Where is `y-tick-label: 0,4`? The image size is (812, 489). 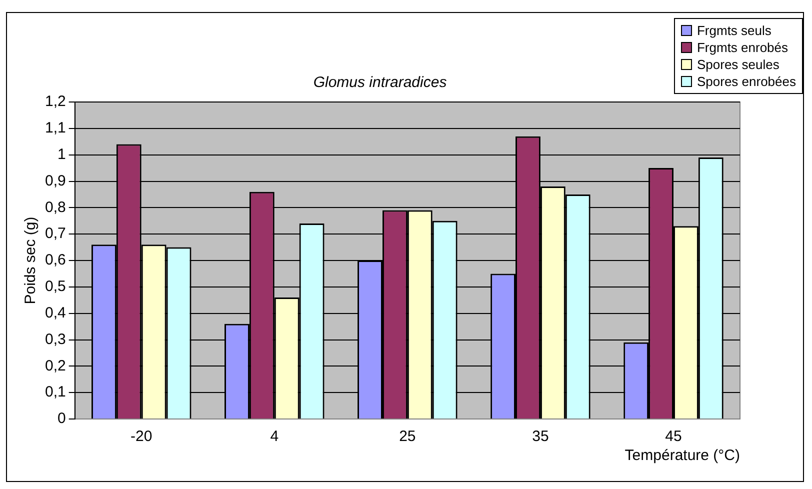
y-tick-label: 0,4 is located at coordinates (55, 313).